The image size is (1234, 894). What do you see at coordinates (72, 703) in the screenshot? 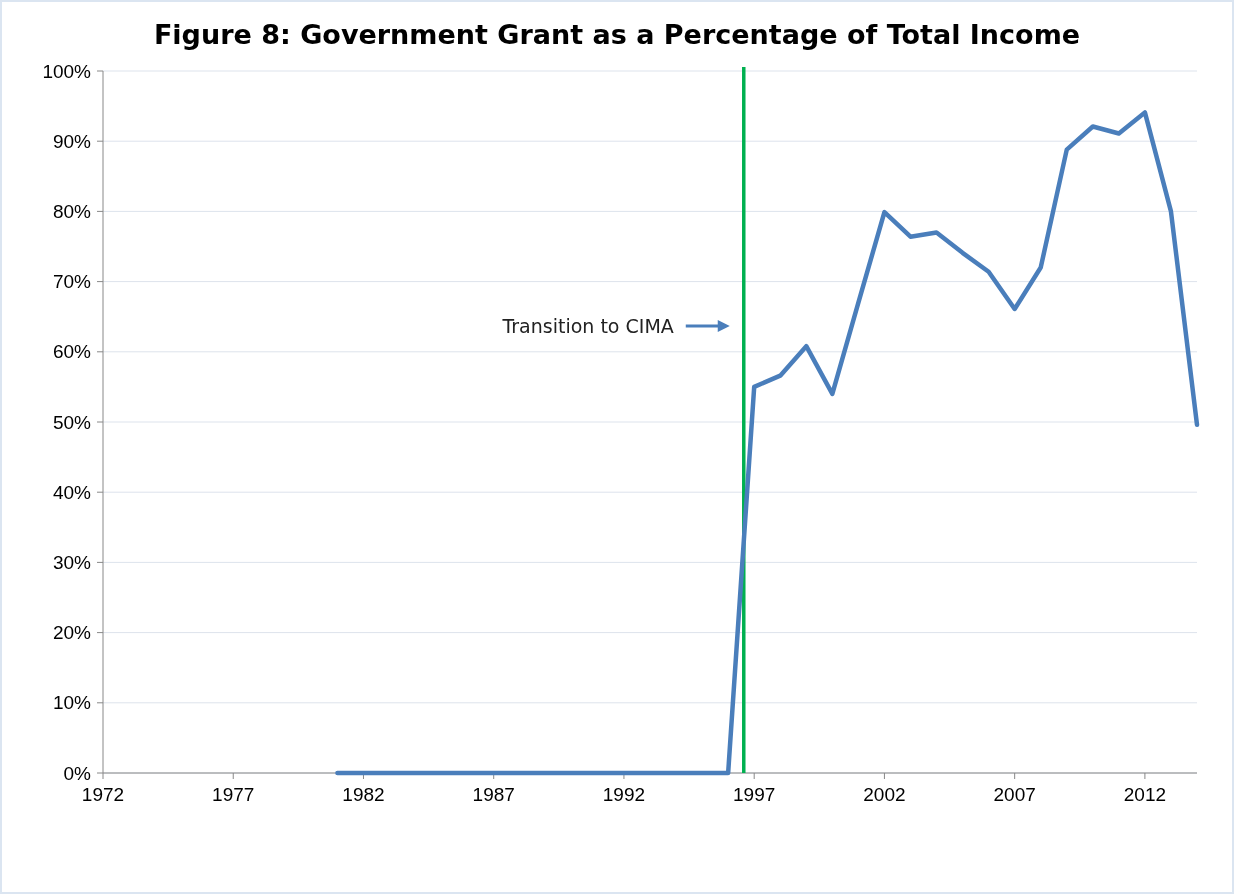
I see `y-tick-label: 10%` at bounding box center [72, 703].